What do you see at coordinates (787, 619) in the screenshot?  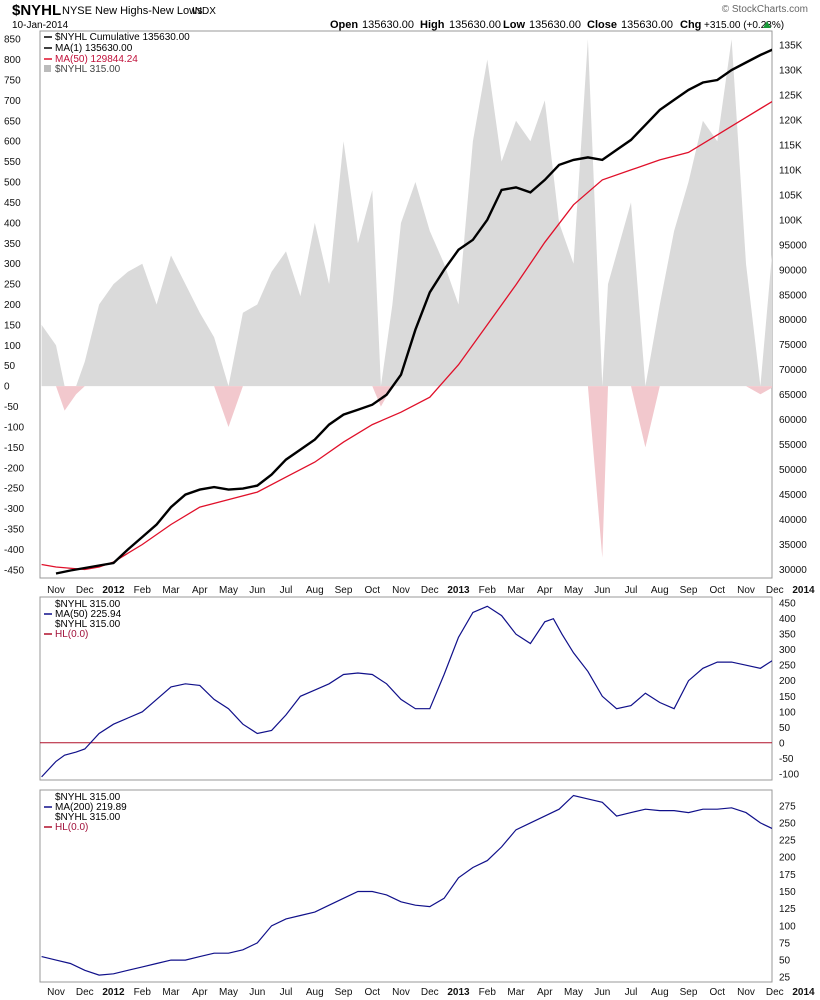 I see `ma50-tick-label: 400` at bounding box center [787, 619].